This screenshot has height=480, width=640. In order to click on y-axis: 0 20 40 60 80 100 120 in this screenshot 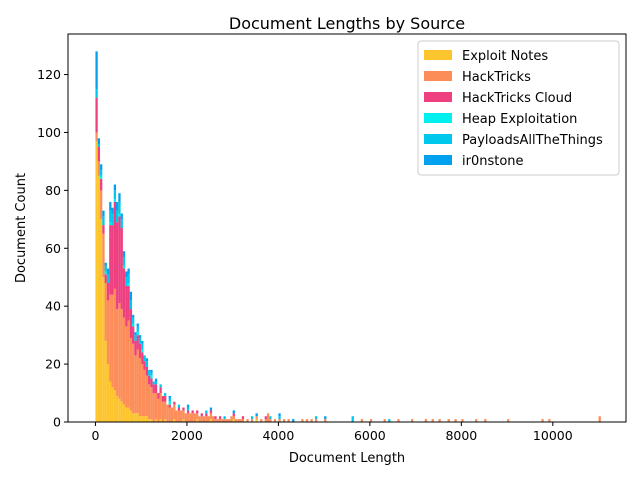, I will do `click(52, 248)`.